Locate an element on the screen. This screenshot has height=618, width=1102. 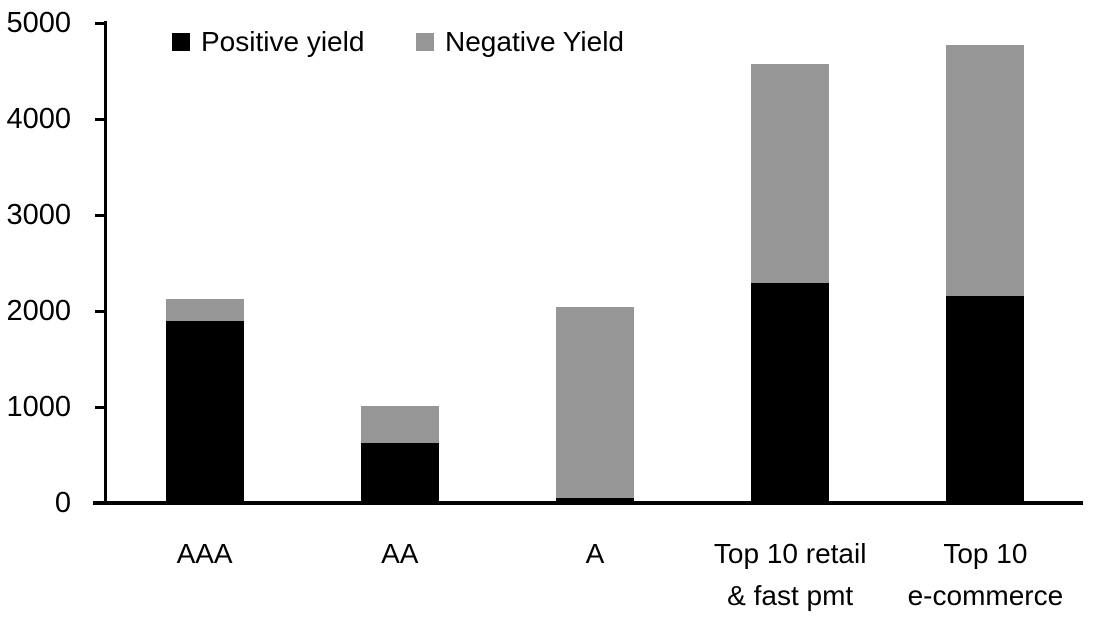
y-axis-tick-label: 1000 is located at coordinates (38, 407).